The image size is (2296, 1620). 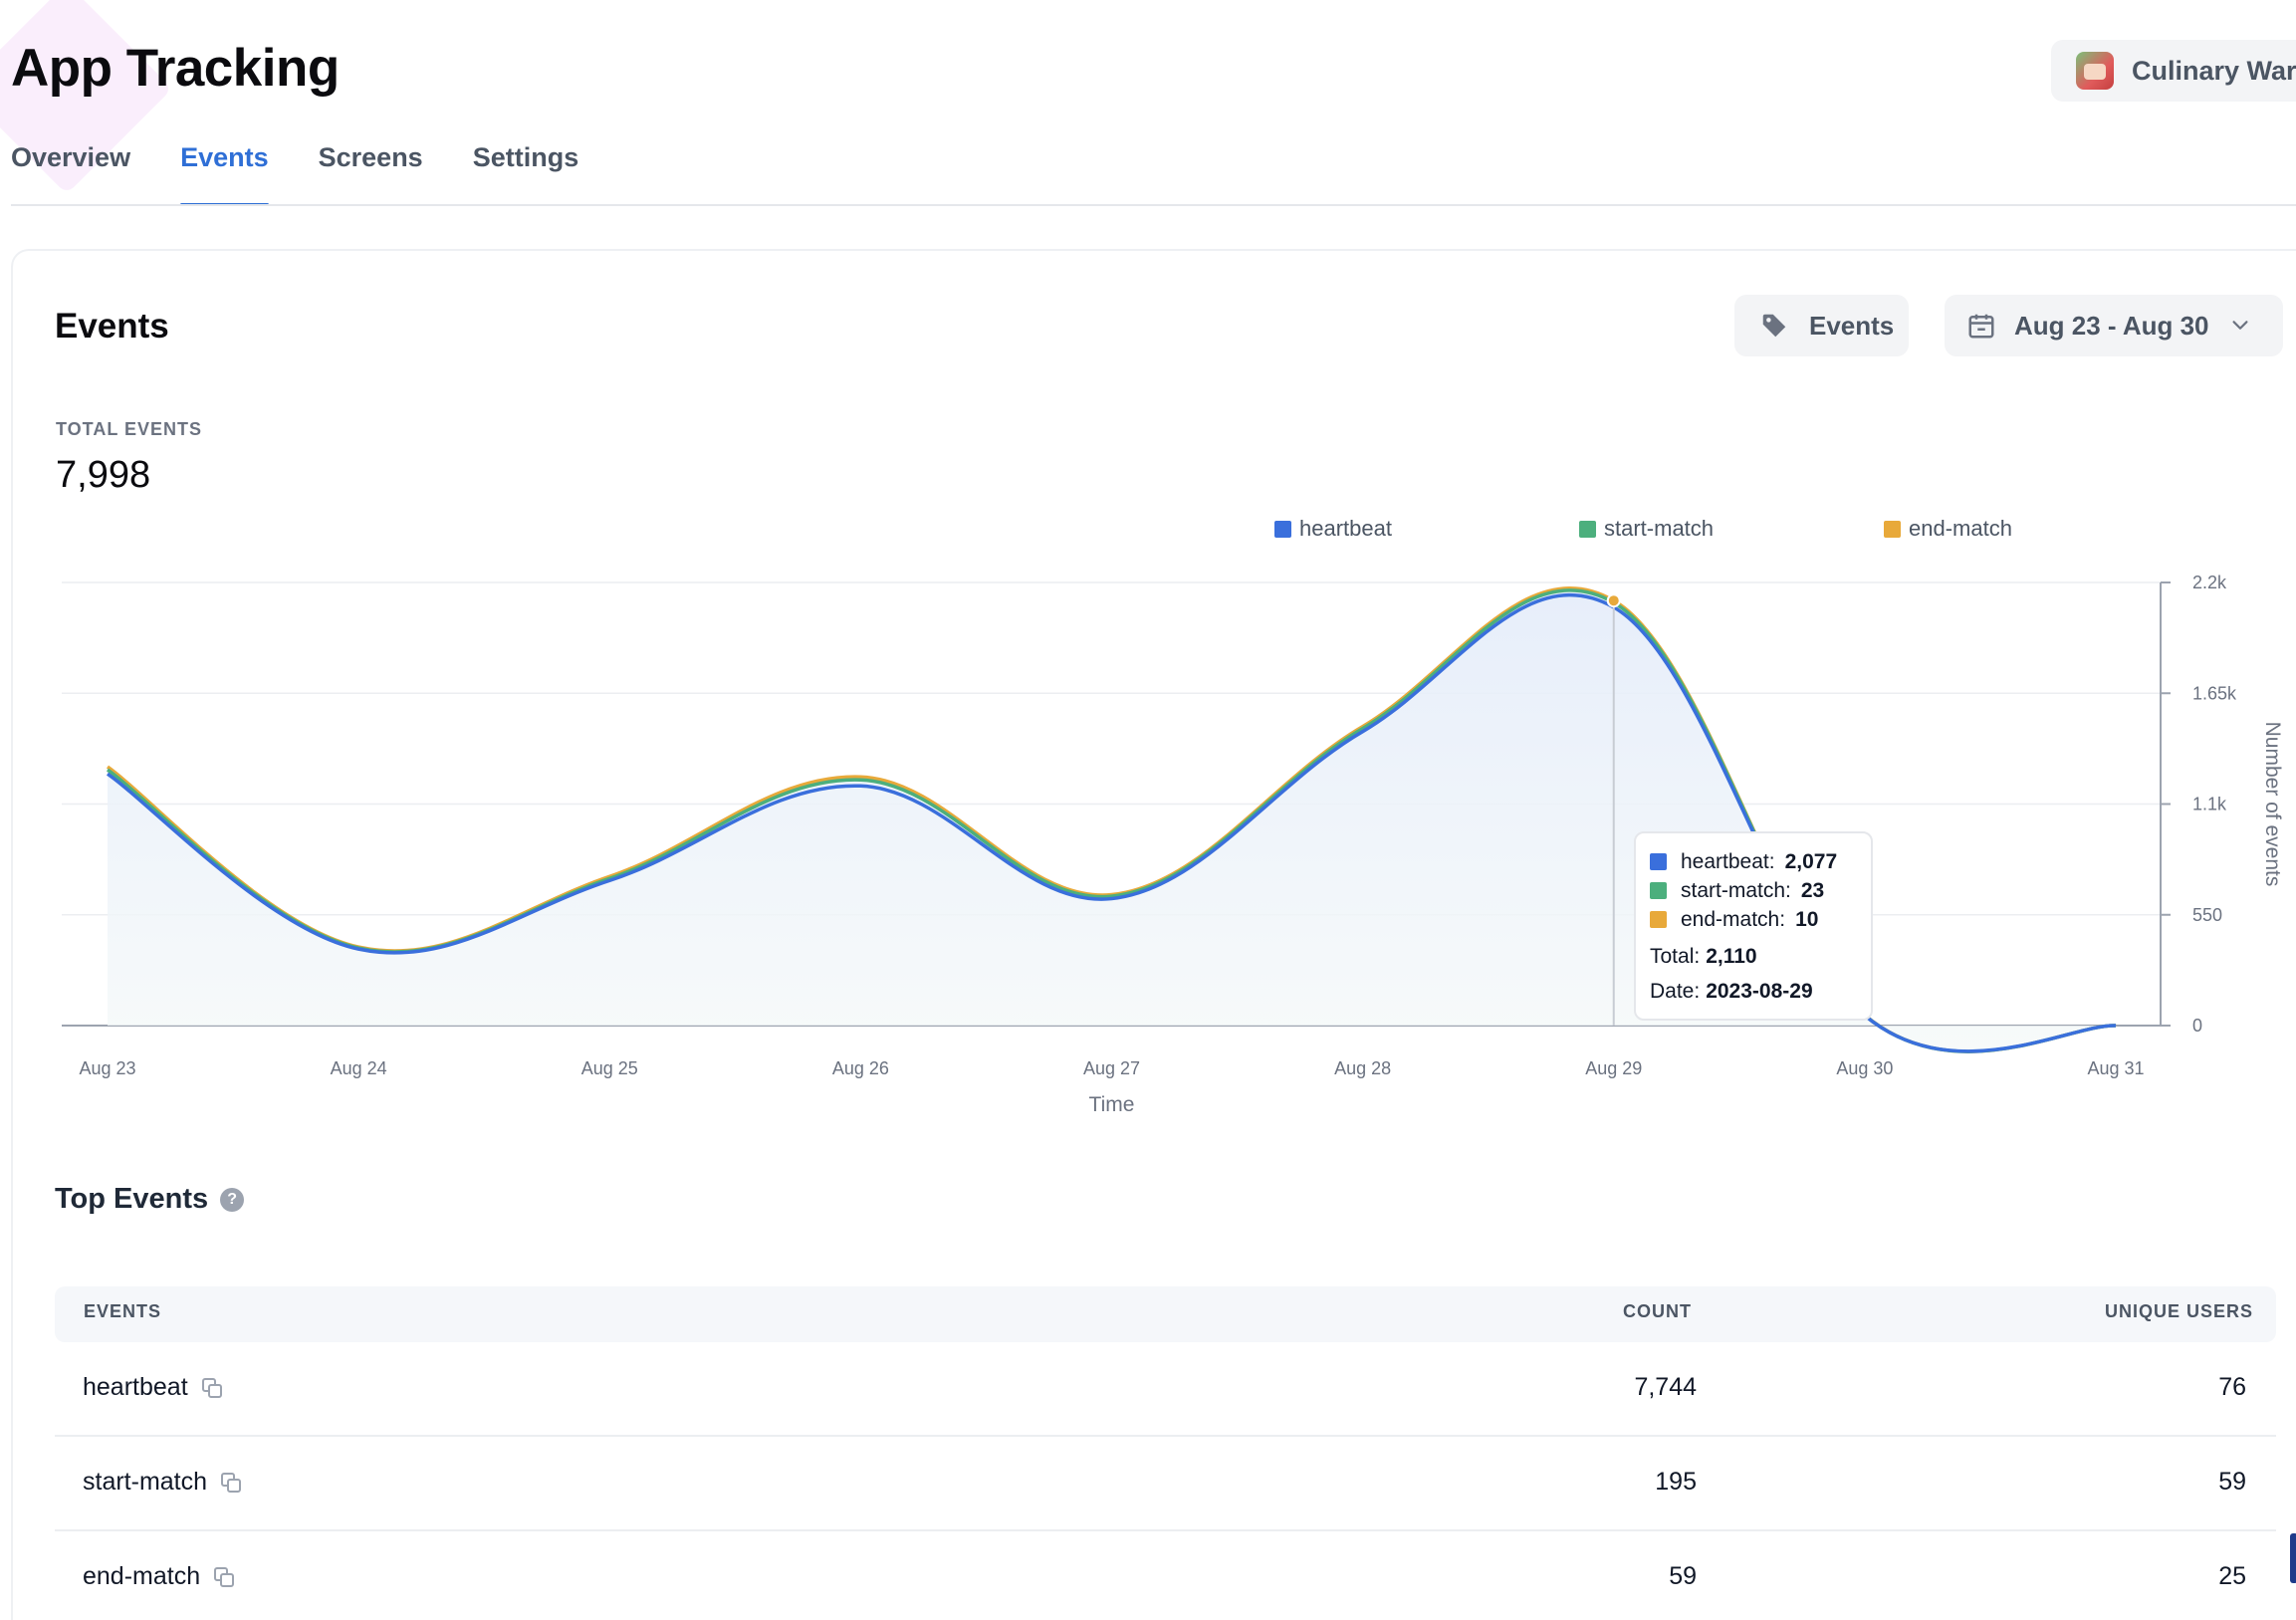 What do you see at coordinates (132, 1199) in the screenshot?
I see `top-events-title-text: Top Events` at bounding box center [132, 1199].